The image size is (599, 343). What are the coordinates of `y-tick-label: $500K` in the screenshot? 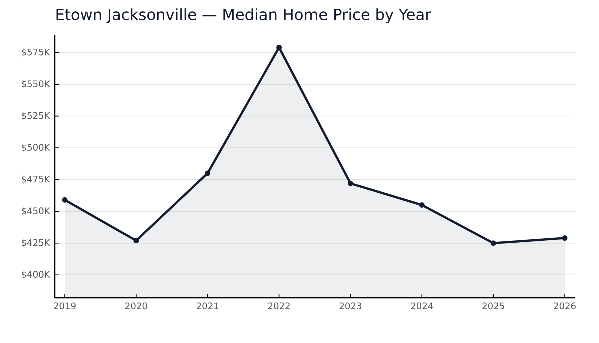 It's located at (36, 148).